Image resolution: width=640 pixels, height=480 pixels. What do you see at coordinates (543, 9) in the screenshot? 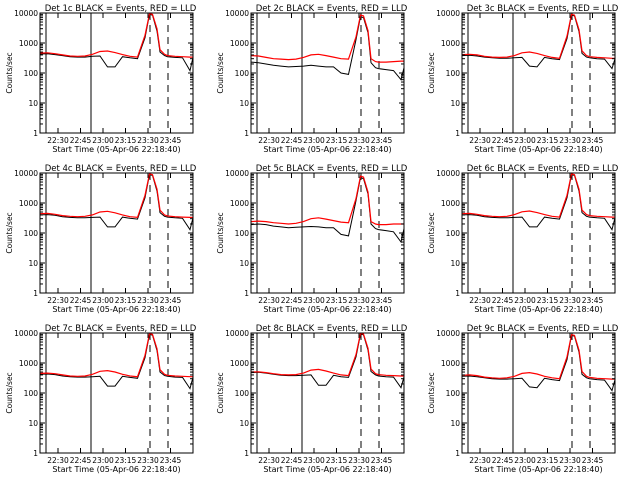
I see `panel-title: Det 3c BLACK = Events, RED = LLD` at bounding box center [543, 9].